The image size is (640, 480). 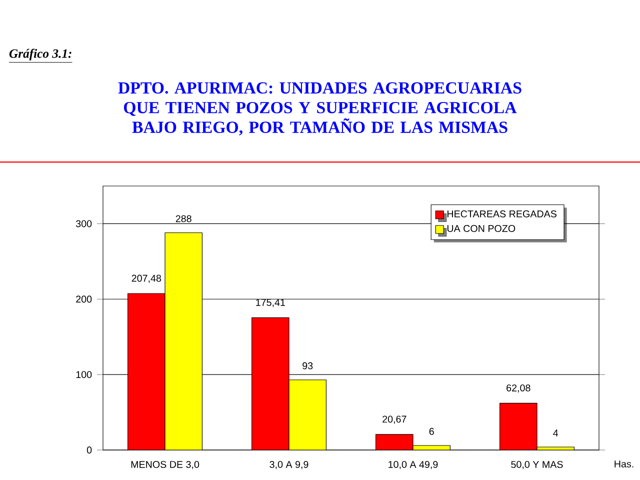 I want to click on y-tick-label: 0, so click(x=89, y=450).